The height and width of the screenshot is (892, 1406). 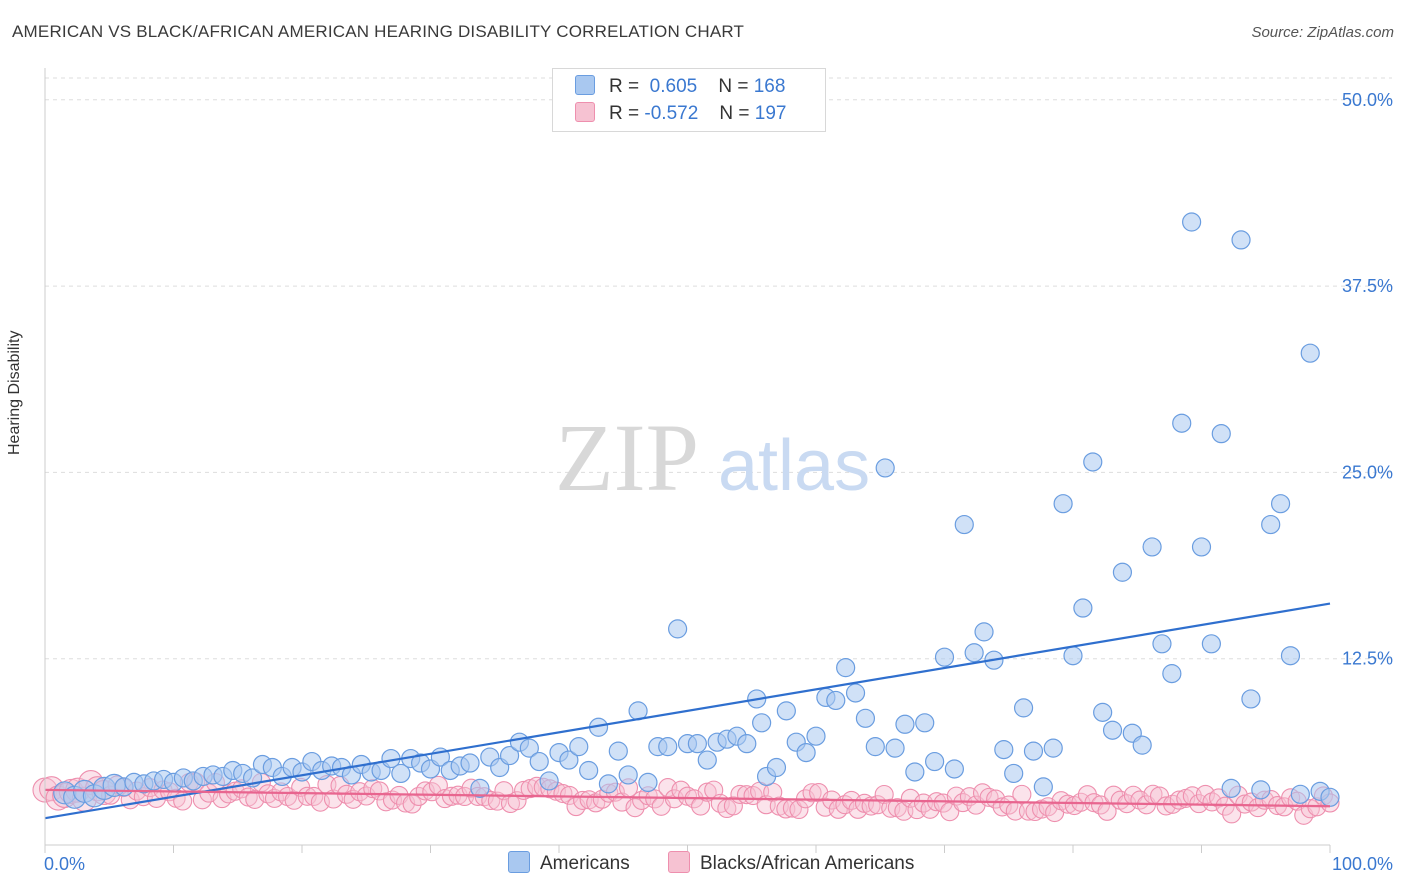 I want to click on bottom-legend-blacks: Blacks/African Americans, so click(x=791, y=863).